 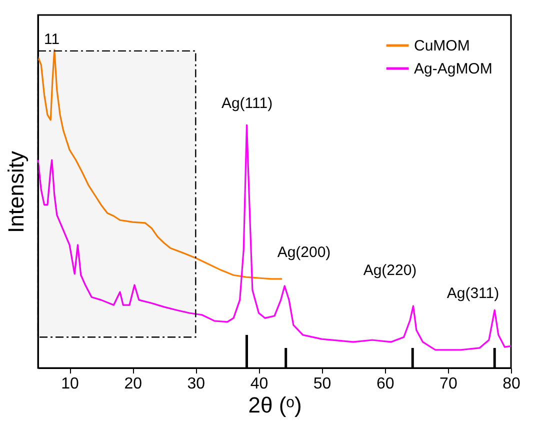 What do you see at coordinates (259, 384) in the screenshot?
I see `x-tick-label: 40` at bounding box center [259, 384].